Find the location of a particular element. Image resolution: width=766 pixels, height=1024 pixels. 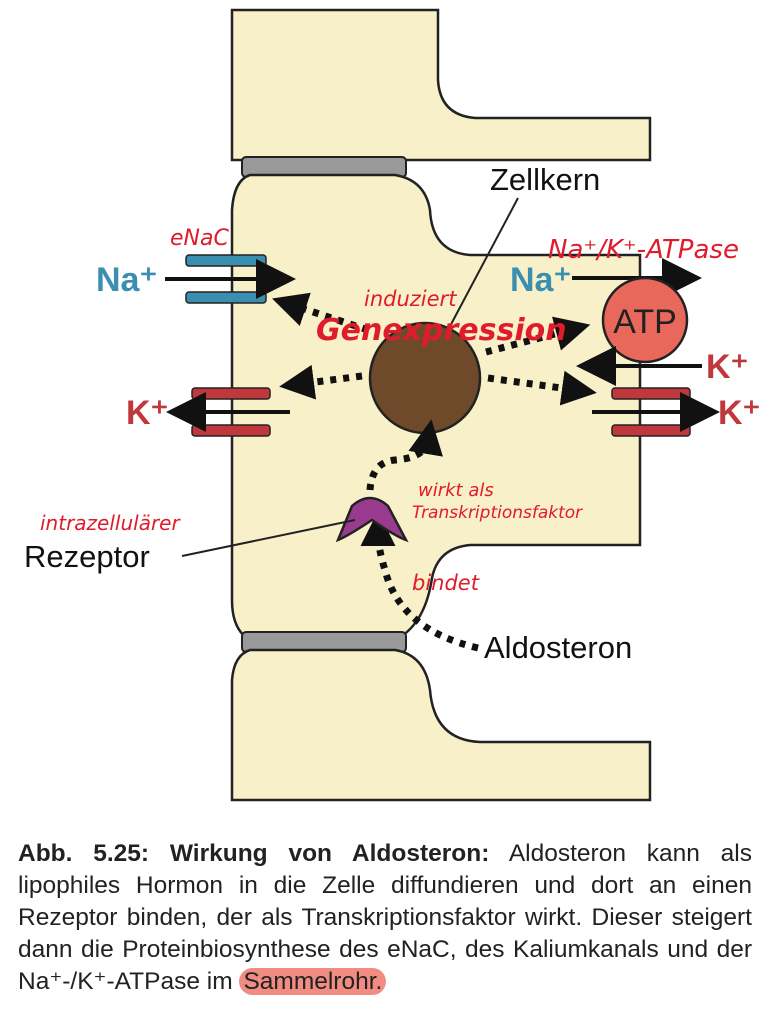

genexpression-annotation: Genexpression is located at coordinates (441, 330).